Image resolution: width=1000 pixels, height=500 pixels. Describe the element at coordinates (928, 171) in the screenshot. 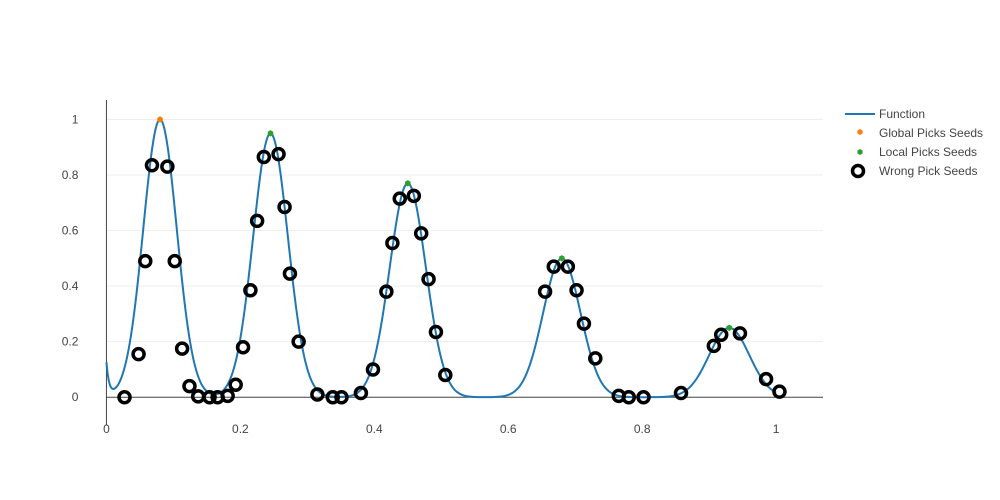

I see `legend-label-wrong-picks: Wrong Pick Seeds` at that location.